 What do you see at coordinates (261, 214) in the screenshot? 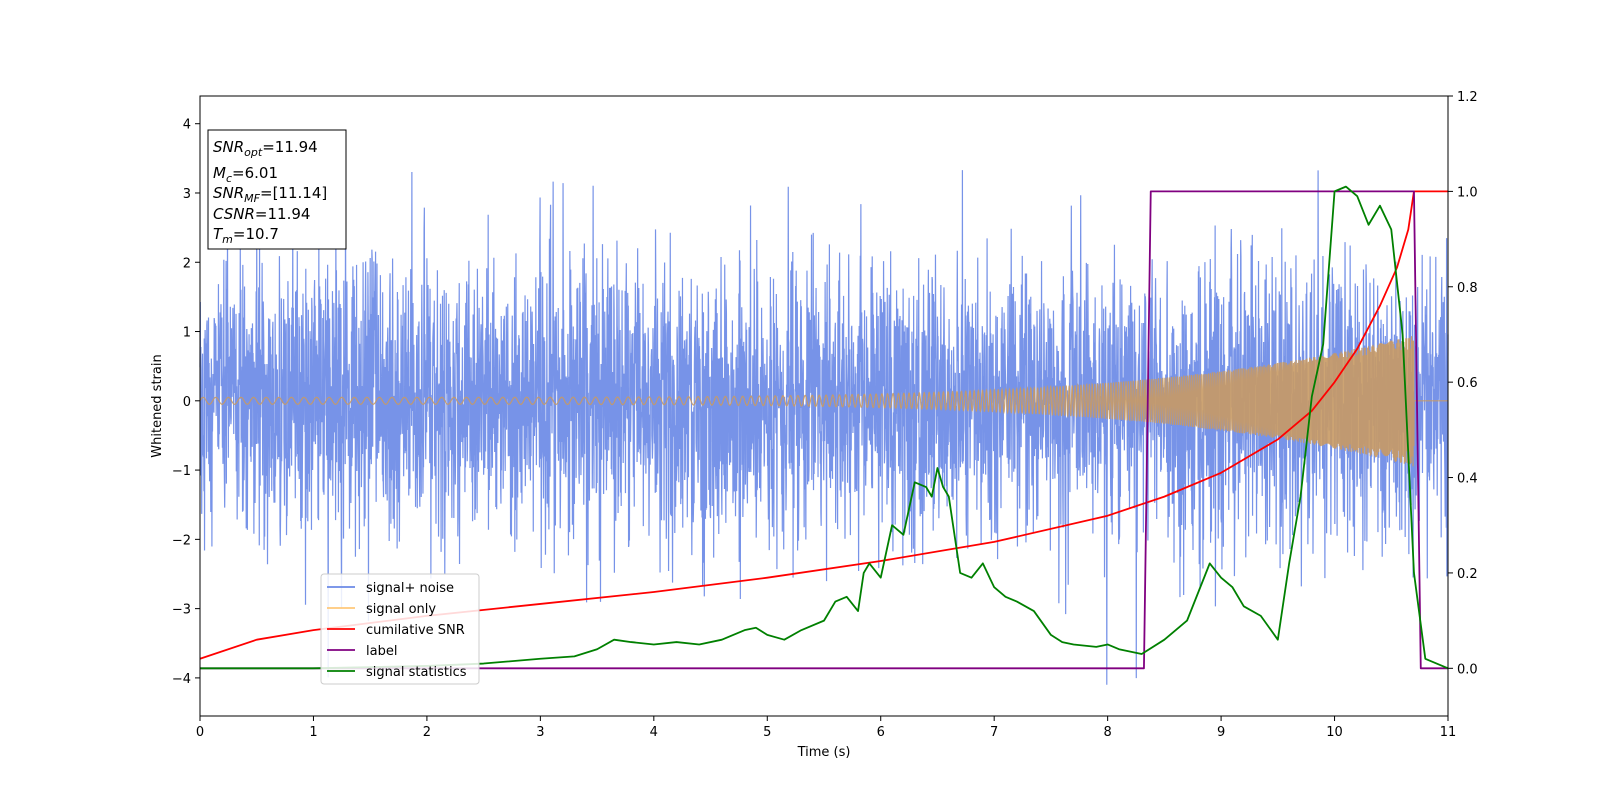
I see `annotation-line: CSNR=11.94` at bounding box center [261, 214].